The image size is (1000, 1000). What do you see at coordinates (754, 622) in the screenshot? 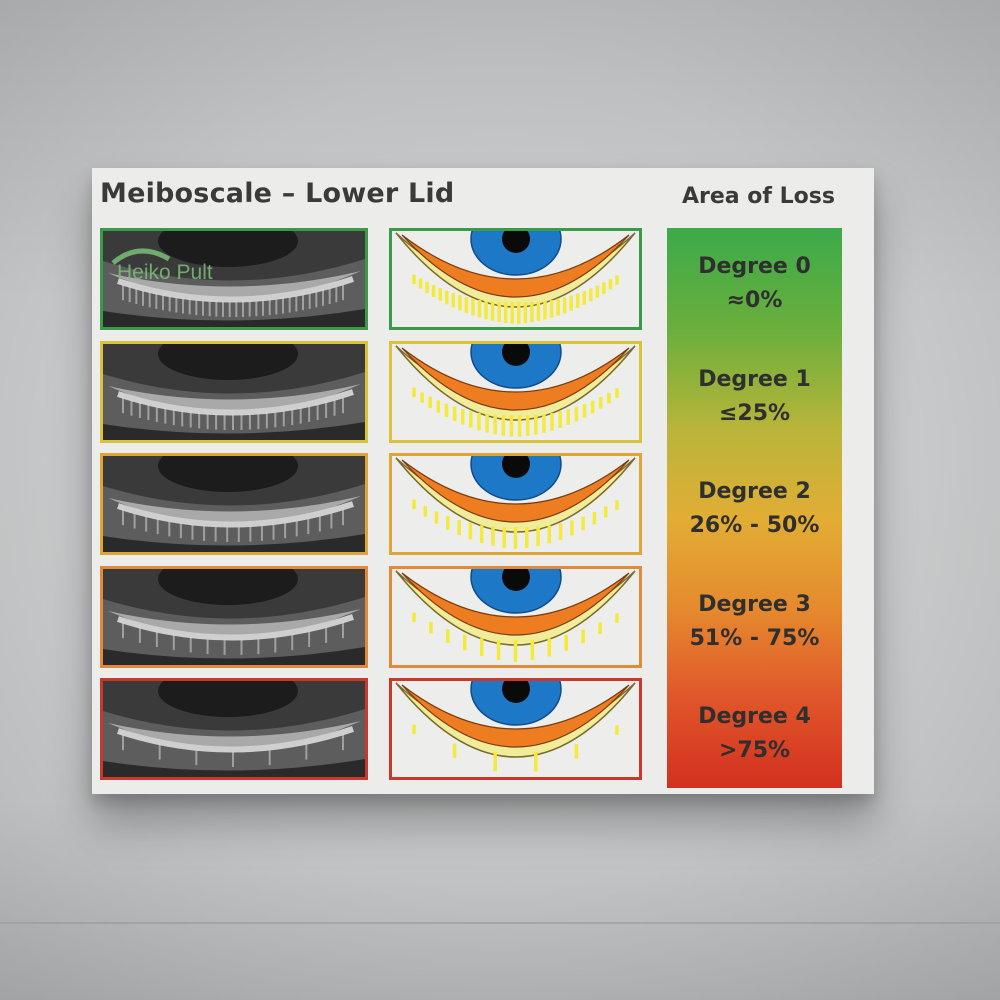
I see `grade-label: Degree 3 51% - 75%` at bounding box center [754, 622].